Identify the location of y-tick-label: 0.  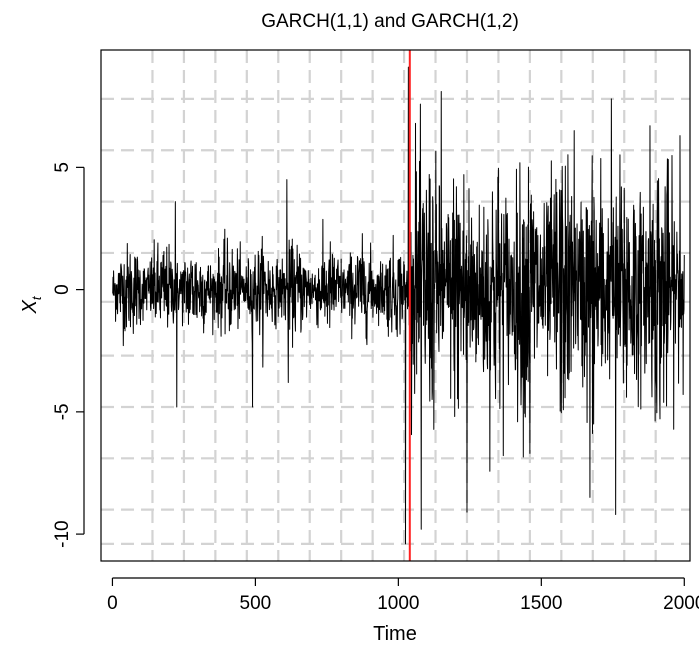
(62, 289).